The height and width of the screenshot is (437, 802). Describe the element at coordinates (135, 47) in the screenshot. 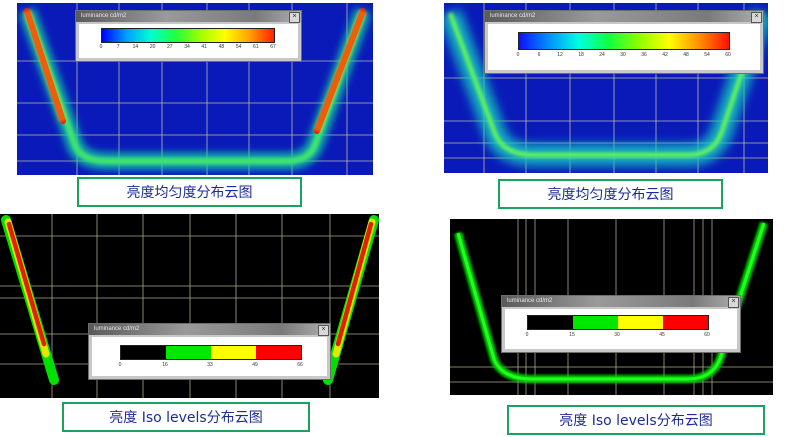

I see `legend-tick-label: 14` at that location.